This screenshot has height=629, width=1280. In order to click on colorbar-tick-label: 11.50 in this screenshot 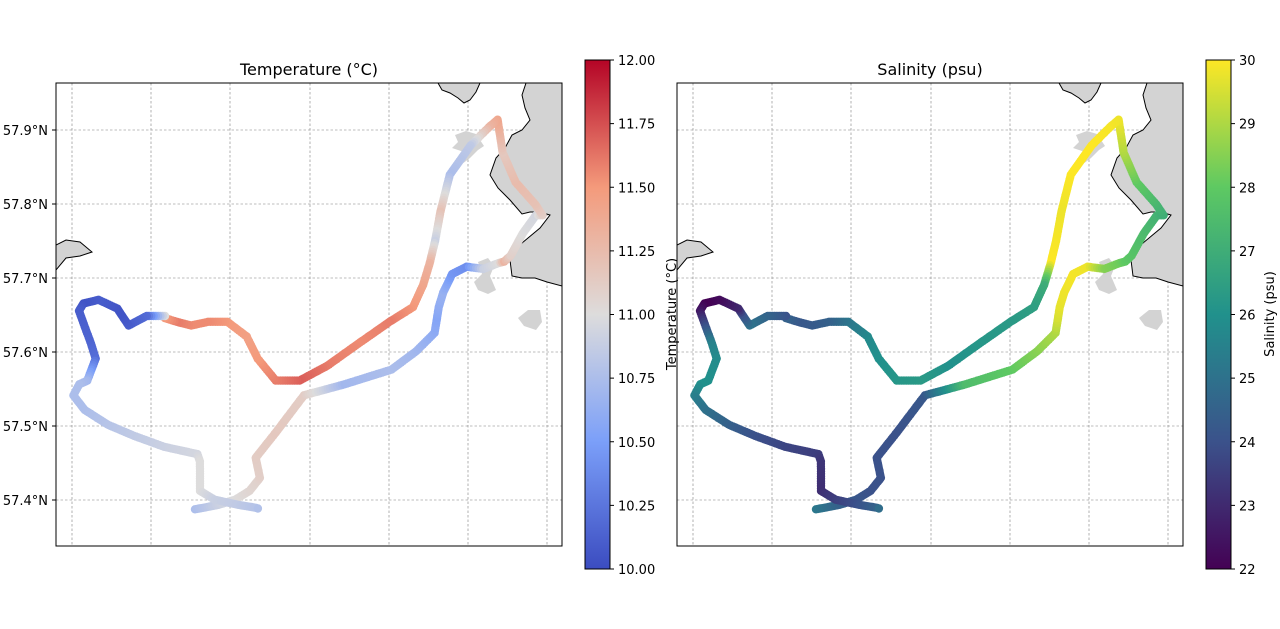, I will do `click(636, 188)`.